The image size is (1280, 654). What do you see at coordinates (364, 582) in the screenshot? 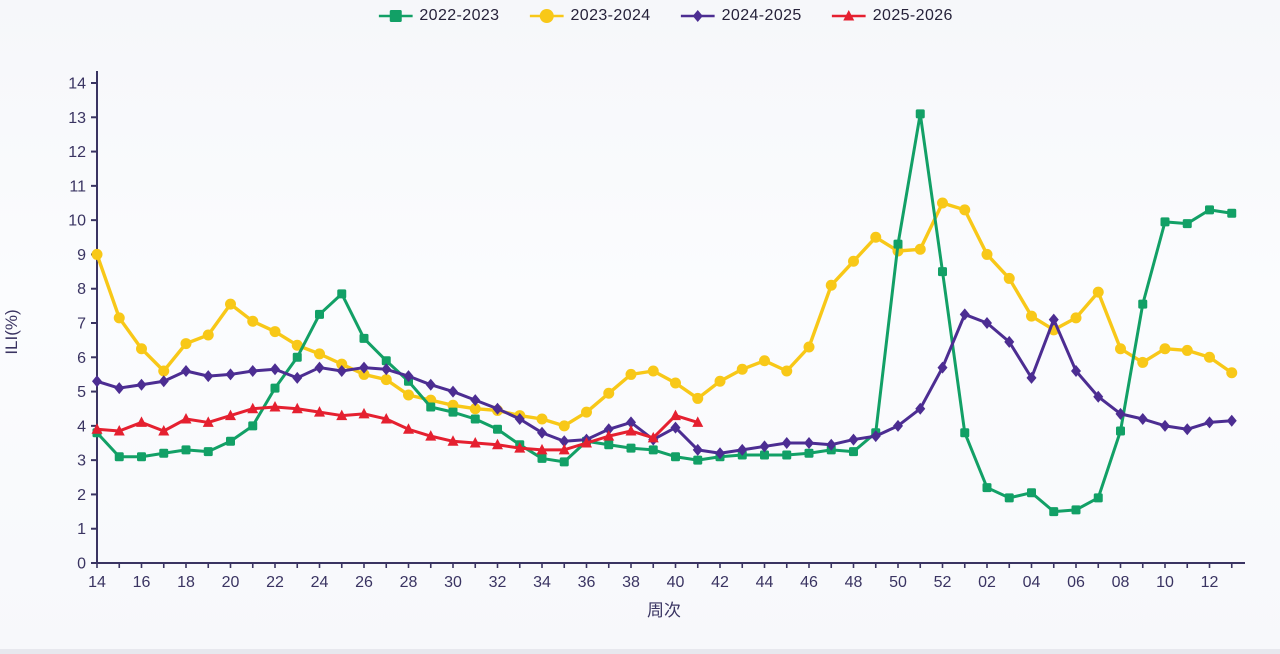
I see `x-tick-label: 26` at bounding box center [364, 582].